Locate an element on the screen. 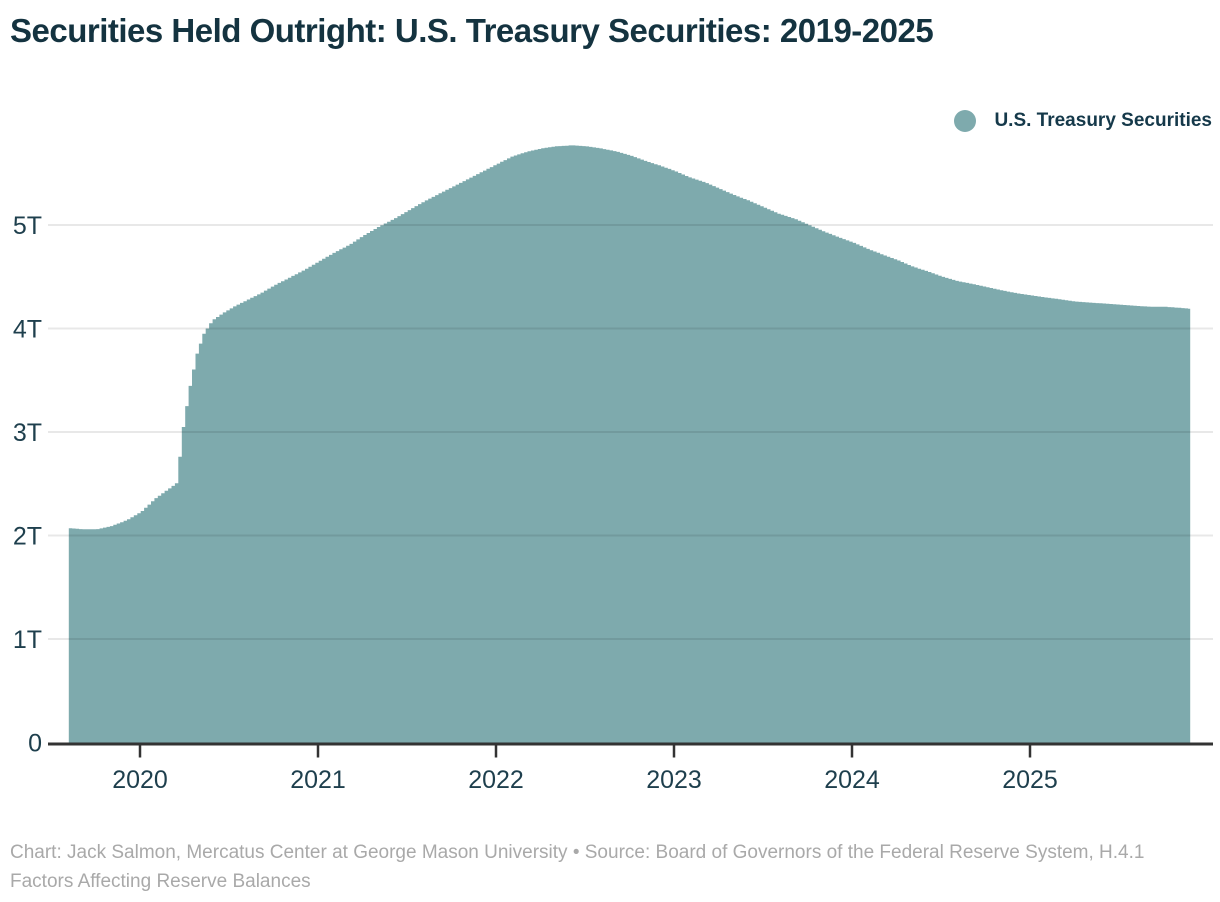  svg-text: 1T is located at coordinates (27, 640).